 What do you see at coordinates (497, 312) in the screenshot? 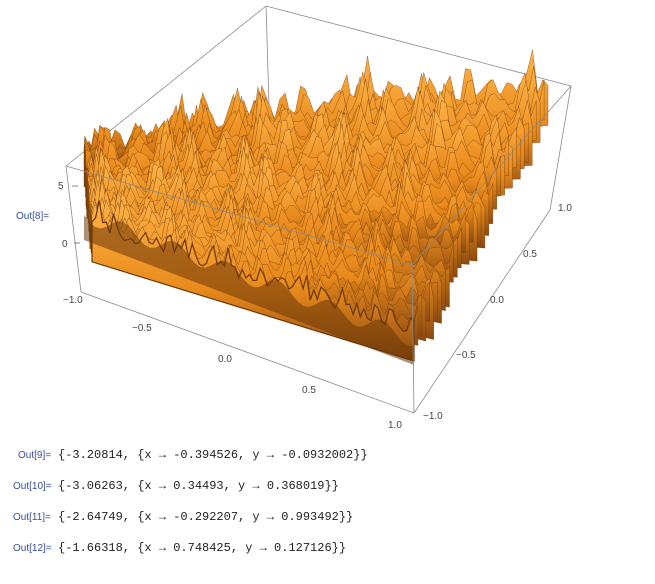
I see `y-axis: 1.0 0.5 0.0 −0.5 −1.0` at bounding box center [497, 312].